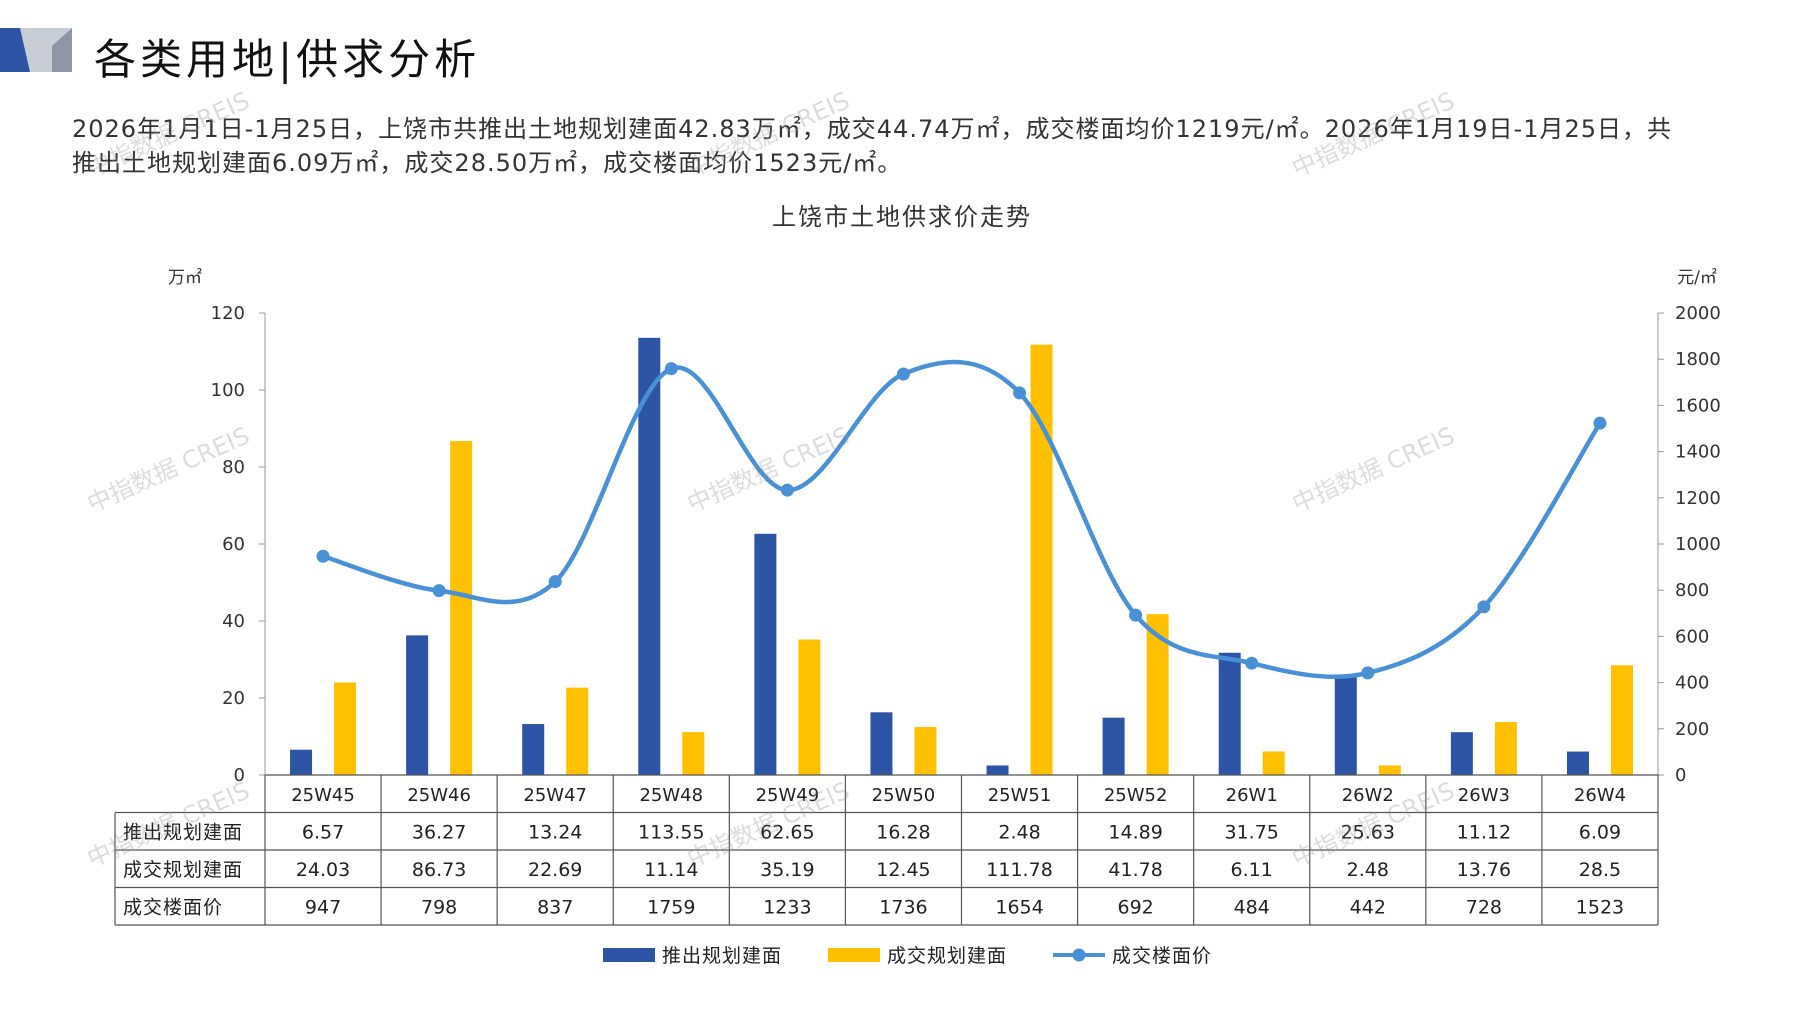  I want to click on right-axis-tick-label: 400, so click(1692, 683).